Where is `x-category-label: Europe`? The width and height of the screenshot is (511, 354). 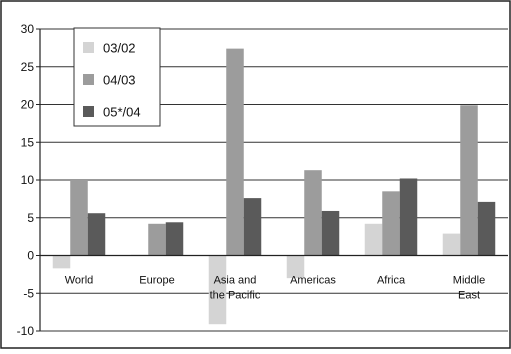 x-category-label: Europe is located at coordinates (156, 281).